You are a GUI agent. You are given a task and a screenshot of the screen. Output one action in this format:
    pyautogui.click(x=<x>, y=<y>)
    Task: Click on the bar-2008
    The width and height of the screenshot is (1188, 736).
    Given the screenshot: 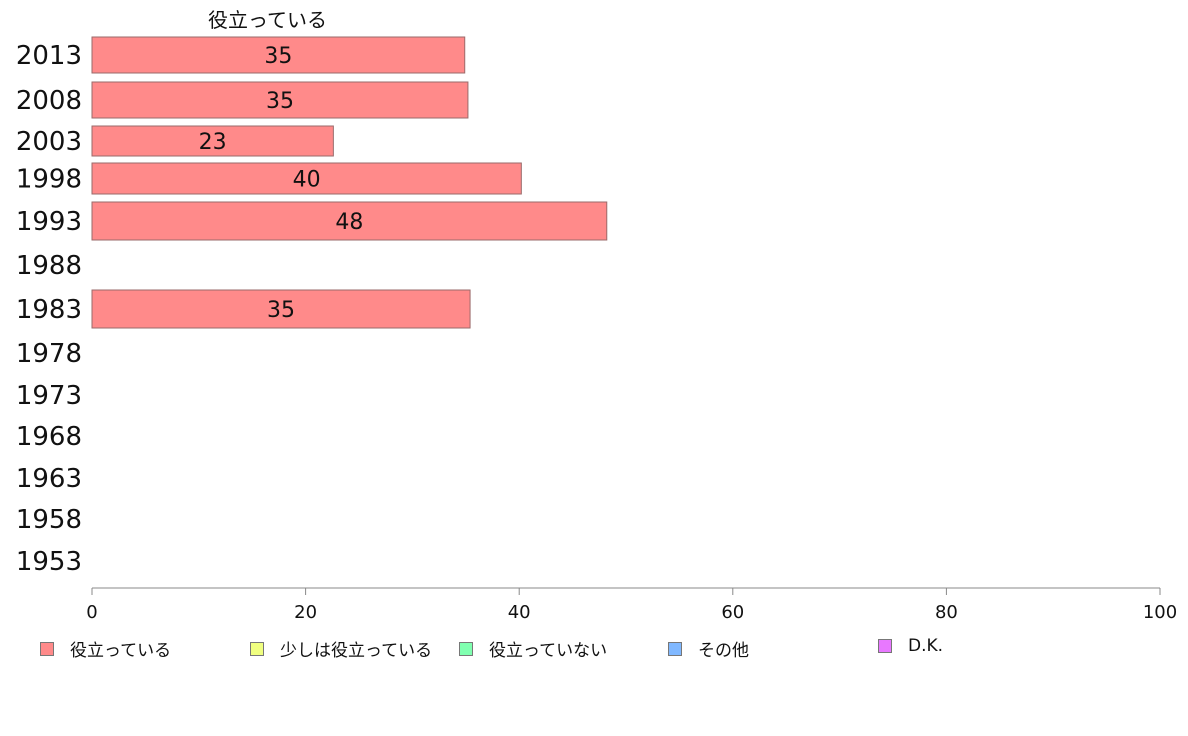 What is the action you would take?
    pyautogui.click(x=280, y=100)
    